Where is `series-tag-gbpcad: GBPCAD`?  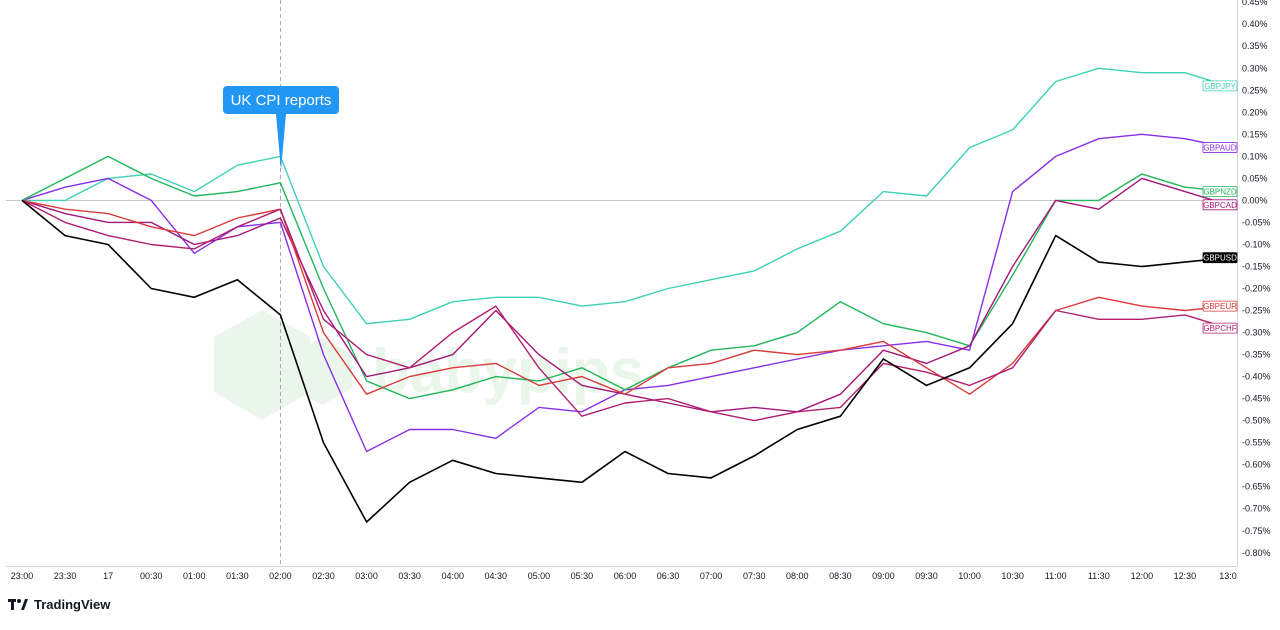
series-tag-gbpcad: GBPCAD is located at coordinates (1220, 205).